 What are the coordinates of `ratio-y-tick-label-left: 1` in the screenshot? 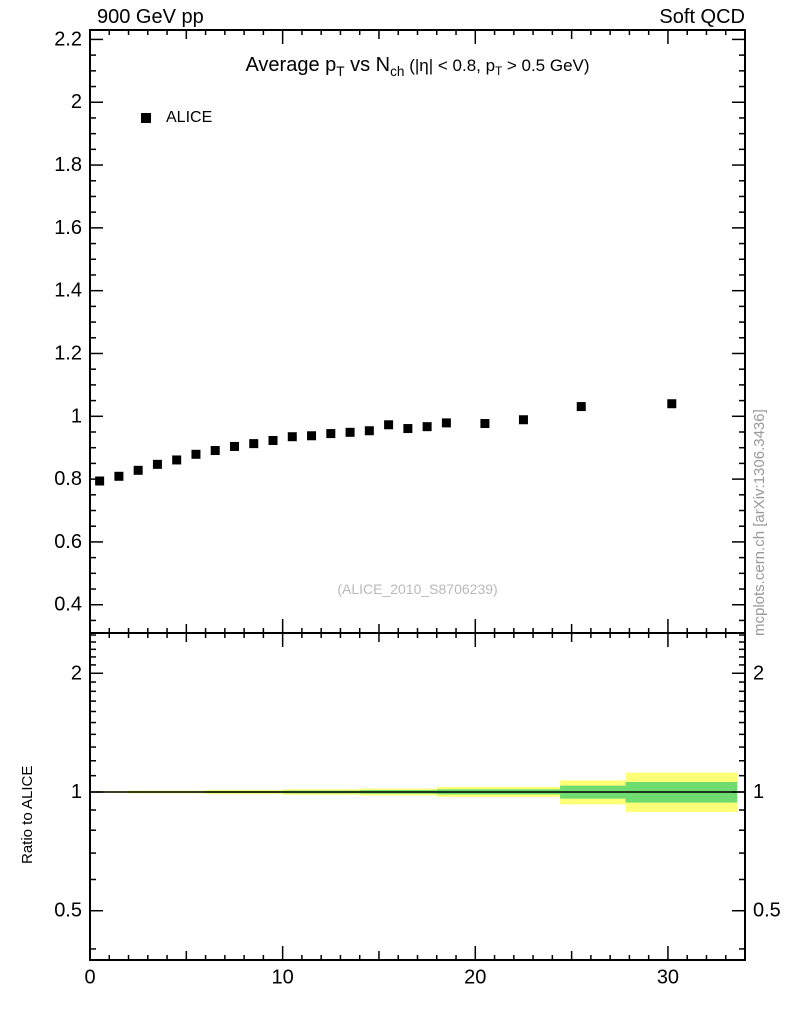 It's located at (76, 792).